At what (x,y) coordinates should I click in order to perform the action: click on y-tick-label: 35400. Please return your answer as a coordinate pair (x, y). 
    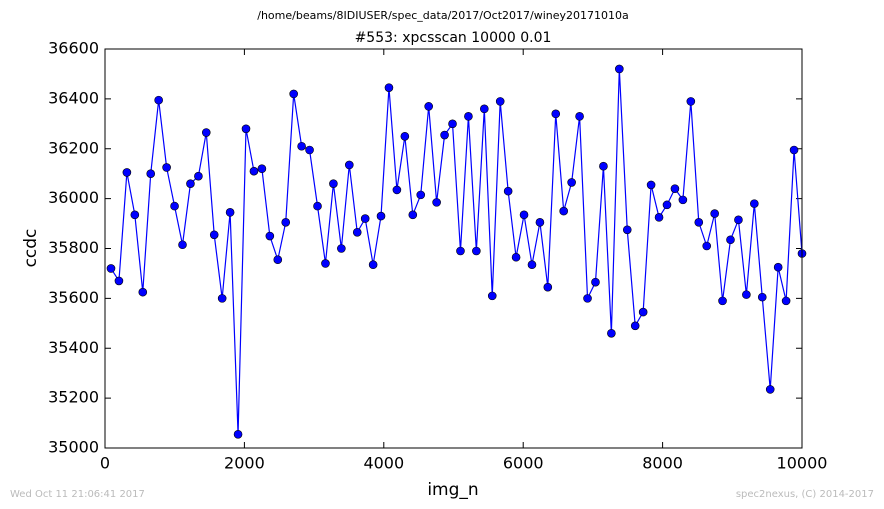
    Looking at the image, I should click on (73, 347).